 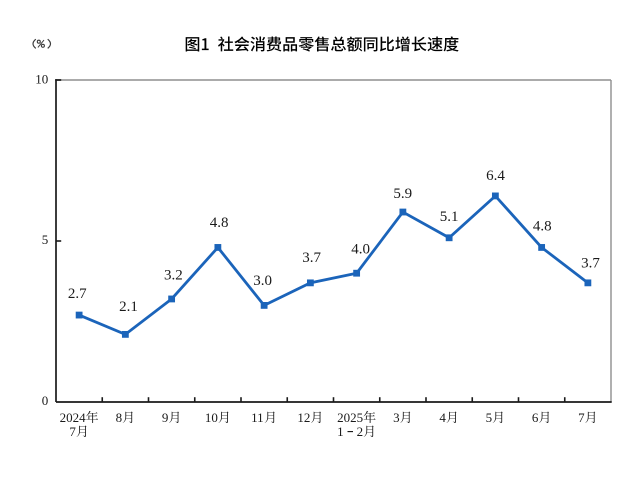 I want to click on svg-text: 2.1, so click(x=128, y=307).